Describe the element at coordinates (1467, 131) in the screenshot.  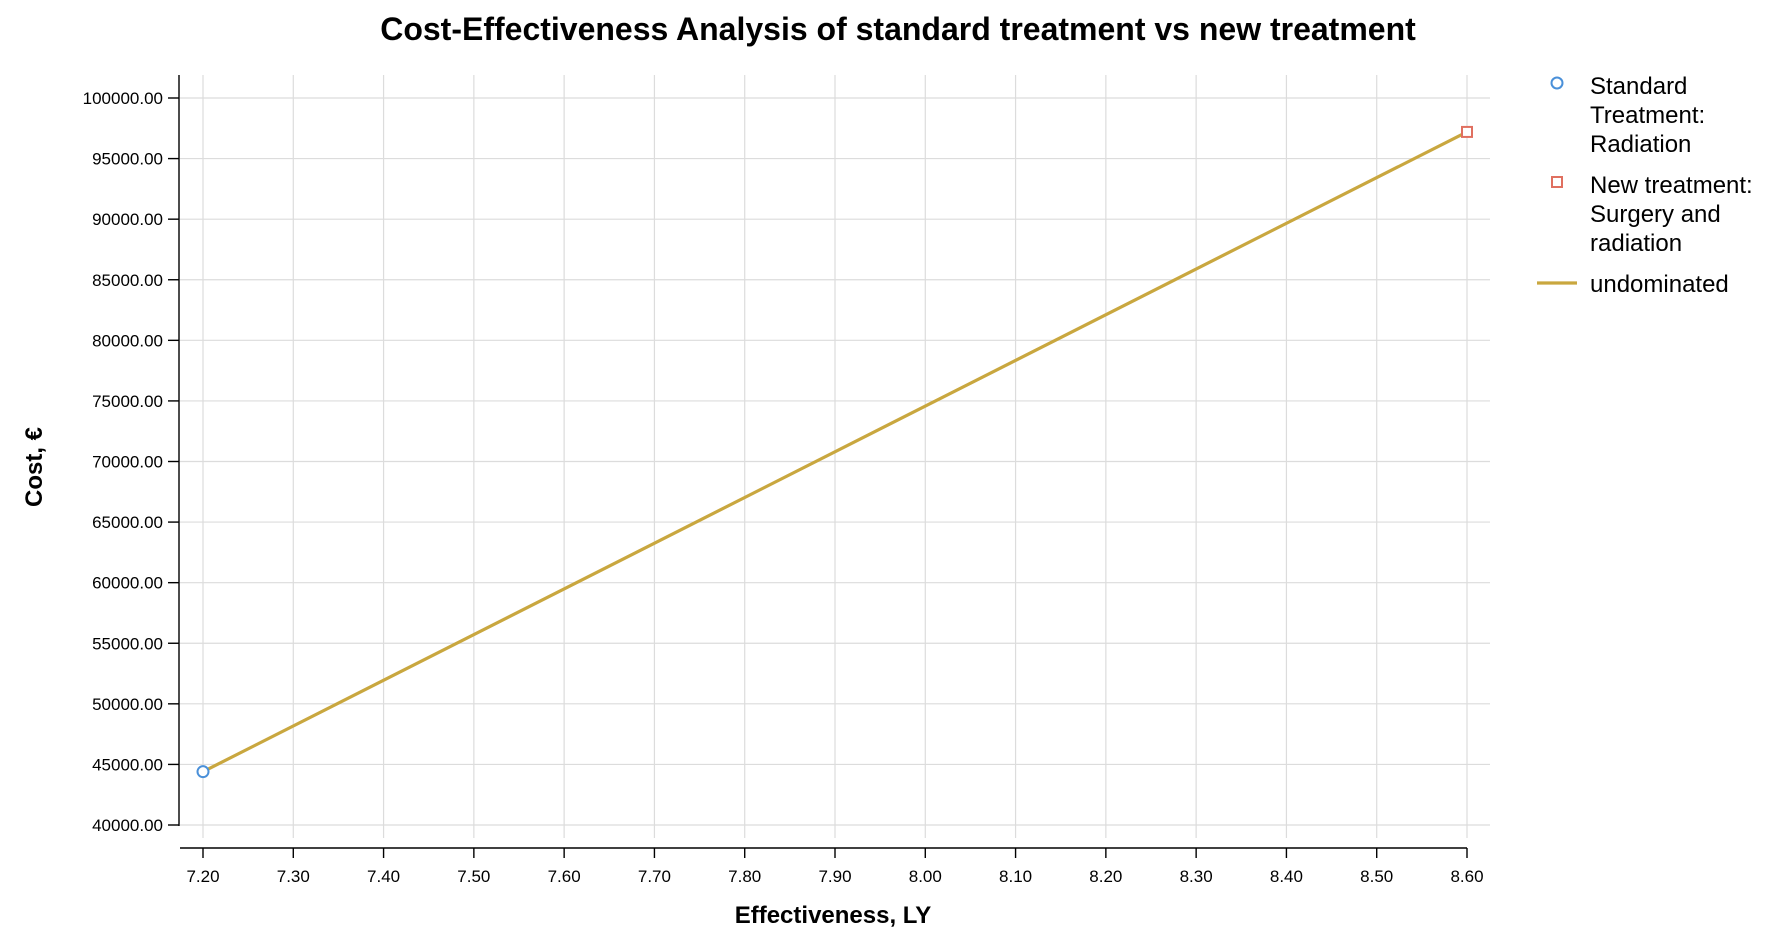
I see `data-point-square` at that location.